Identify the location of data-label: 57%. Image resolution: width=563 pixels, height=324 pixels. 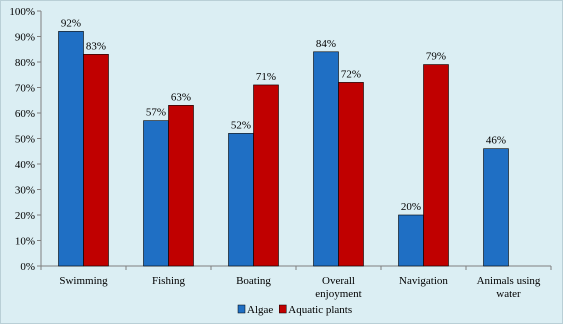
(156, 113).